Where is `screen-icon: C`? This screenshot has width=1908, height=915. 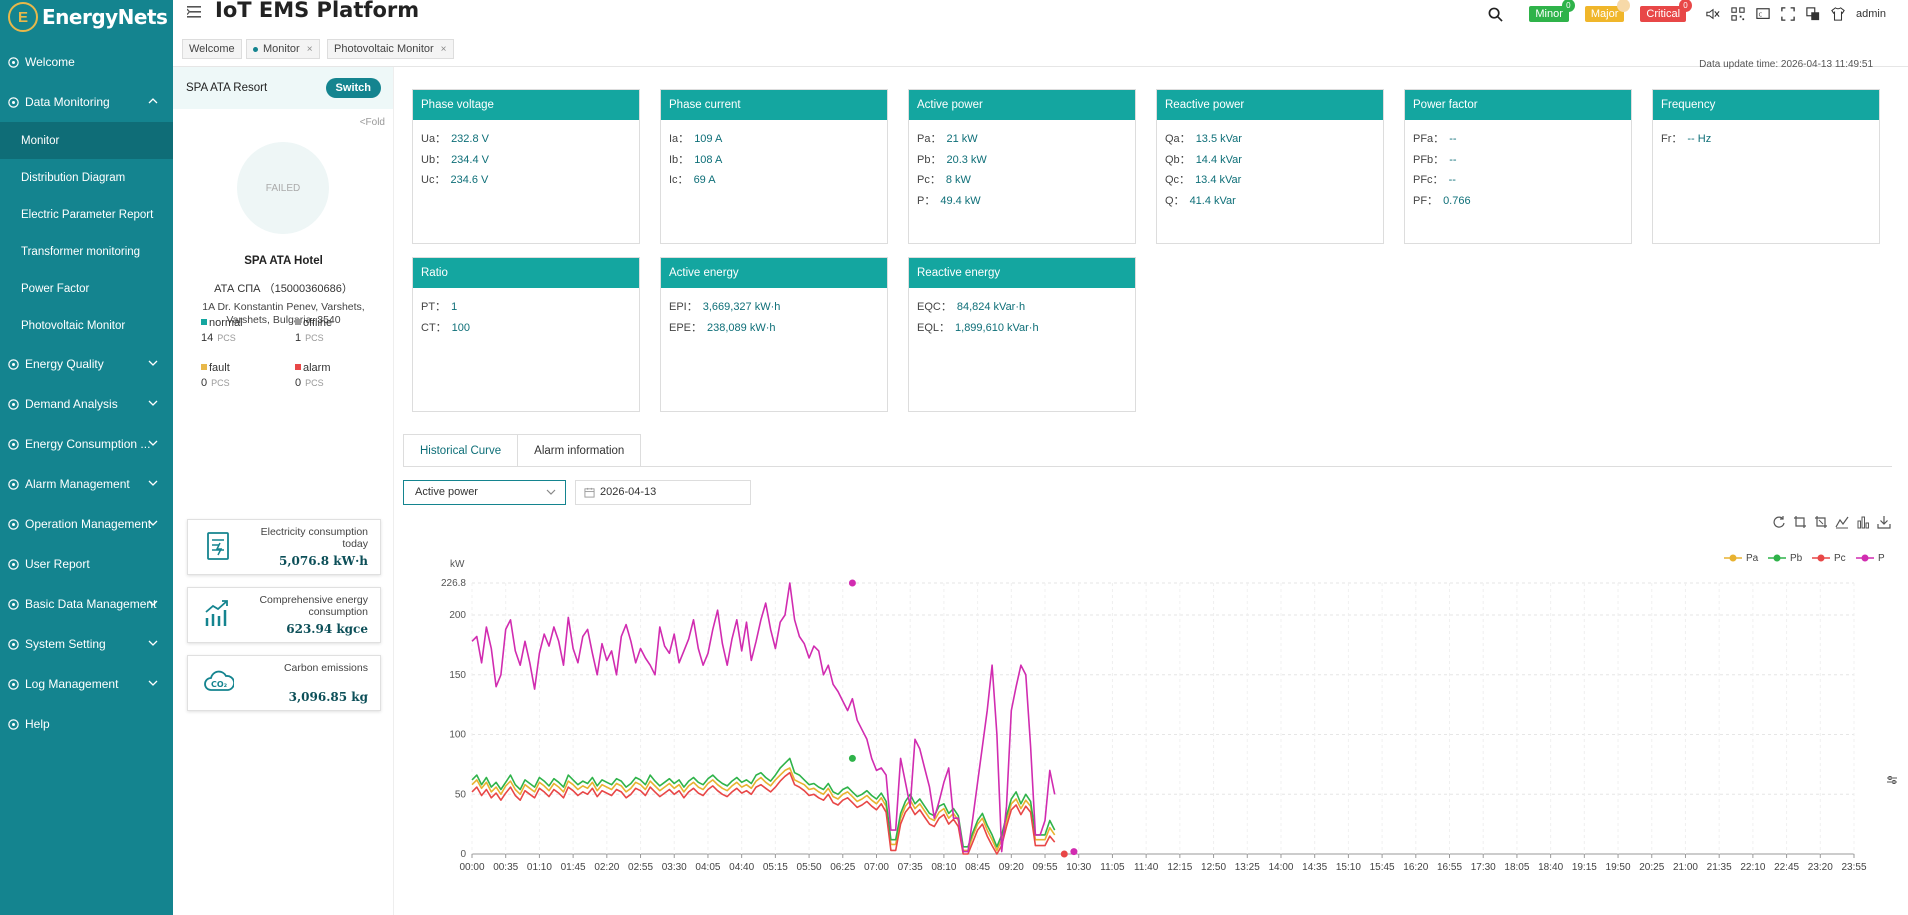 screen-icon: C is located at coordinates (1763, 14).